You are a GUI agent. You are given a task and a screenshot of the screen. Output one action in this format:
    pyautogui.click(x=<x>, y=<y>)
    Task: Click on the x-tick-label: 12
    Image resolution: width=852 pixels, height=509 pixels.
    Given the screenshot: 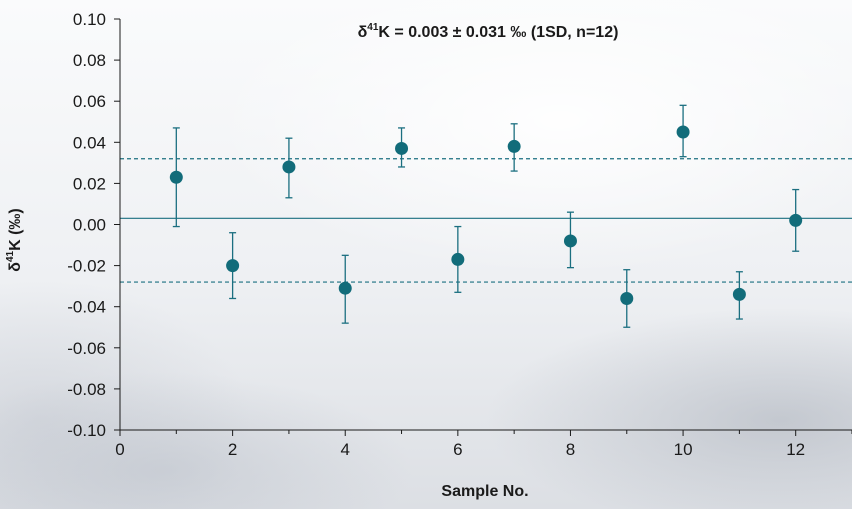 What is the action you would take?
    pyautogui.click(x=795, y=449)
    